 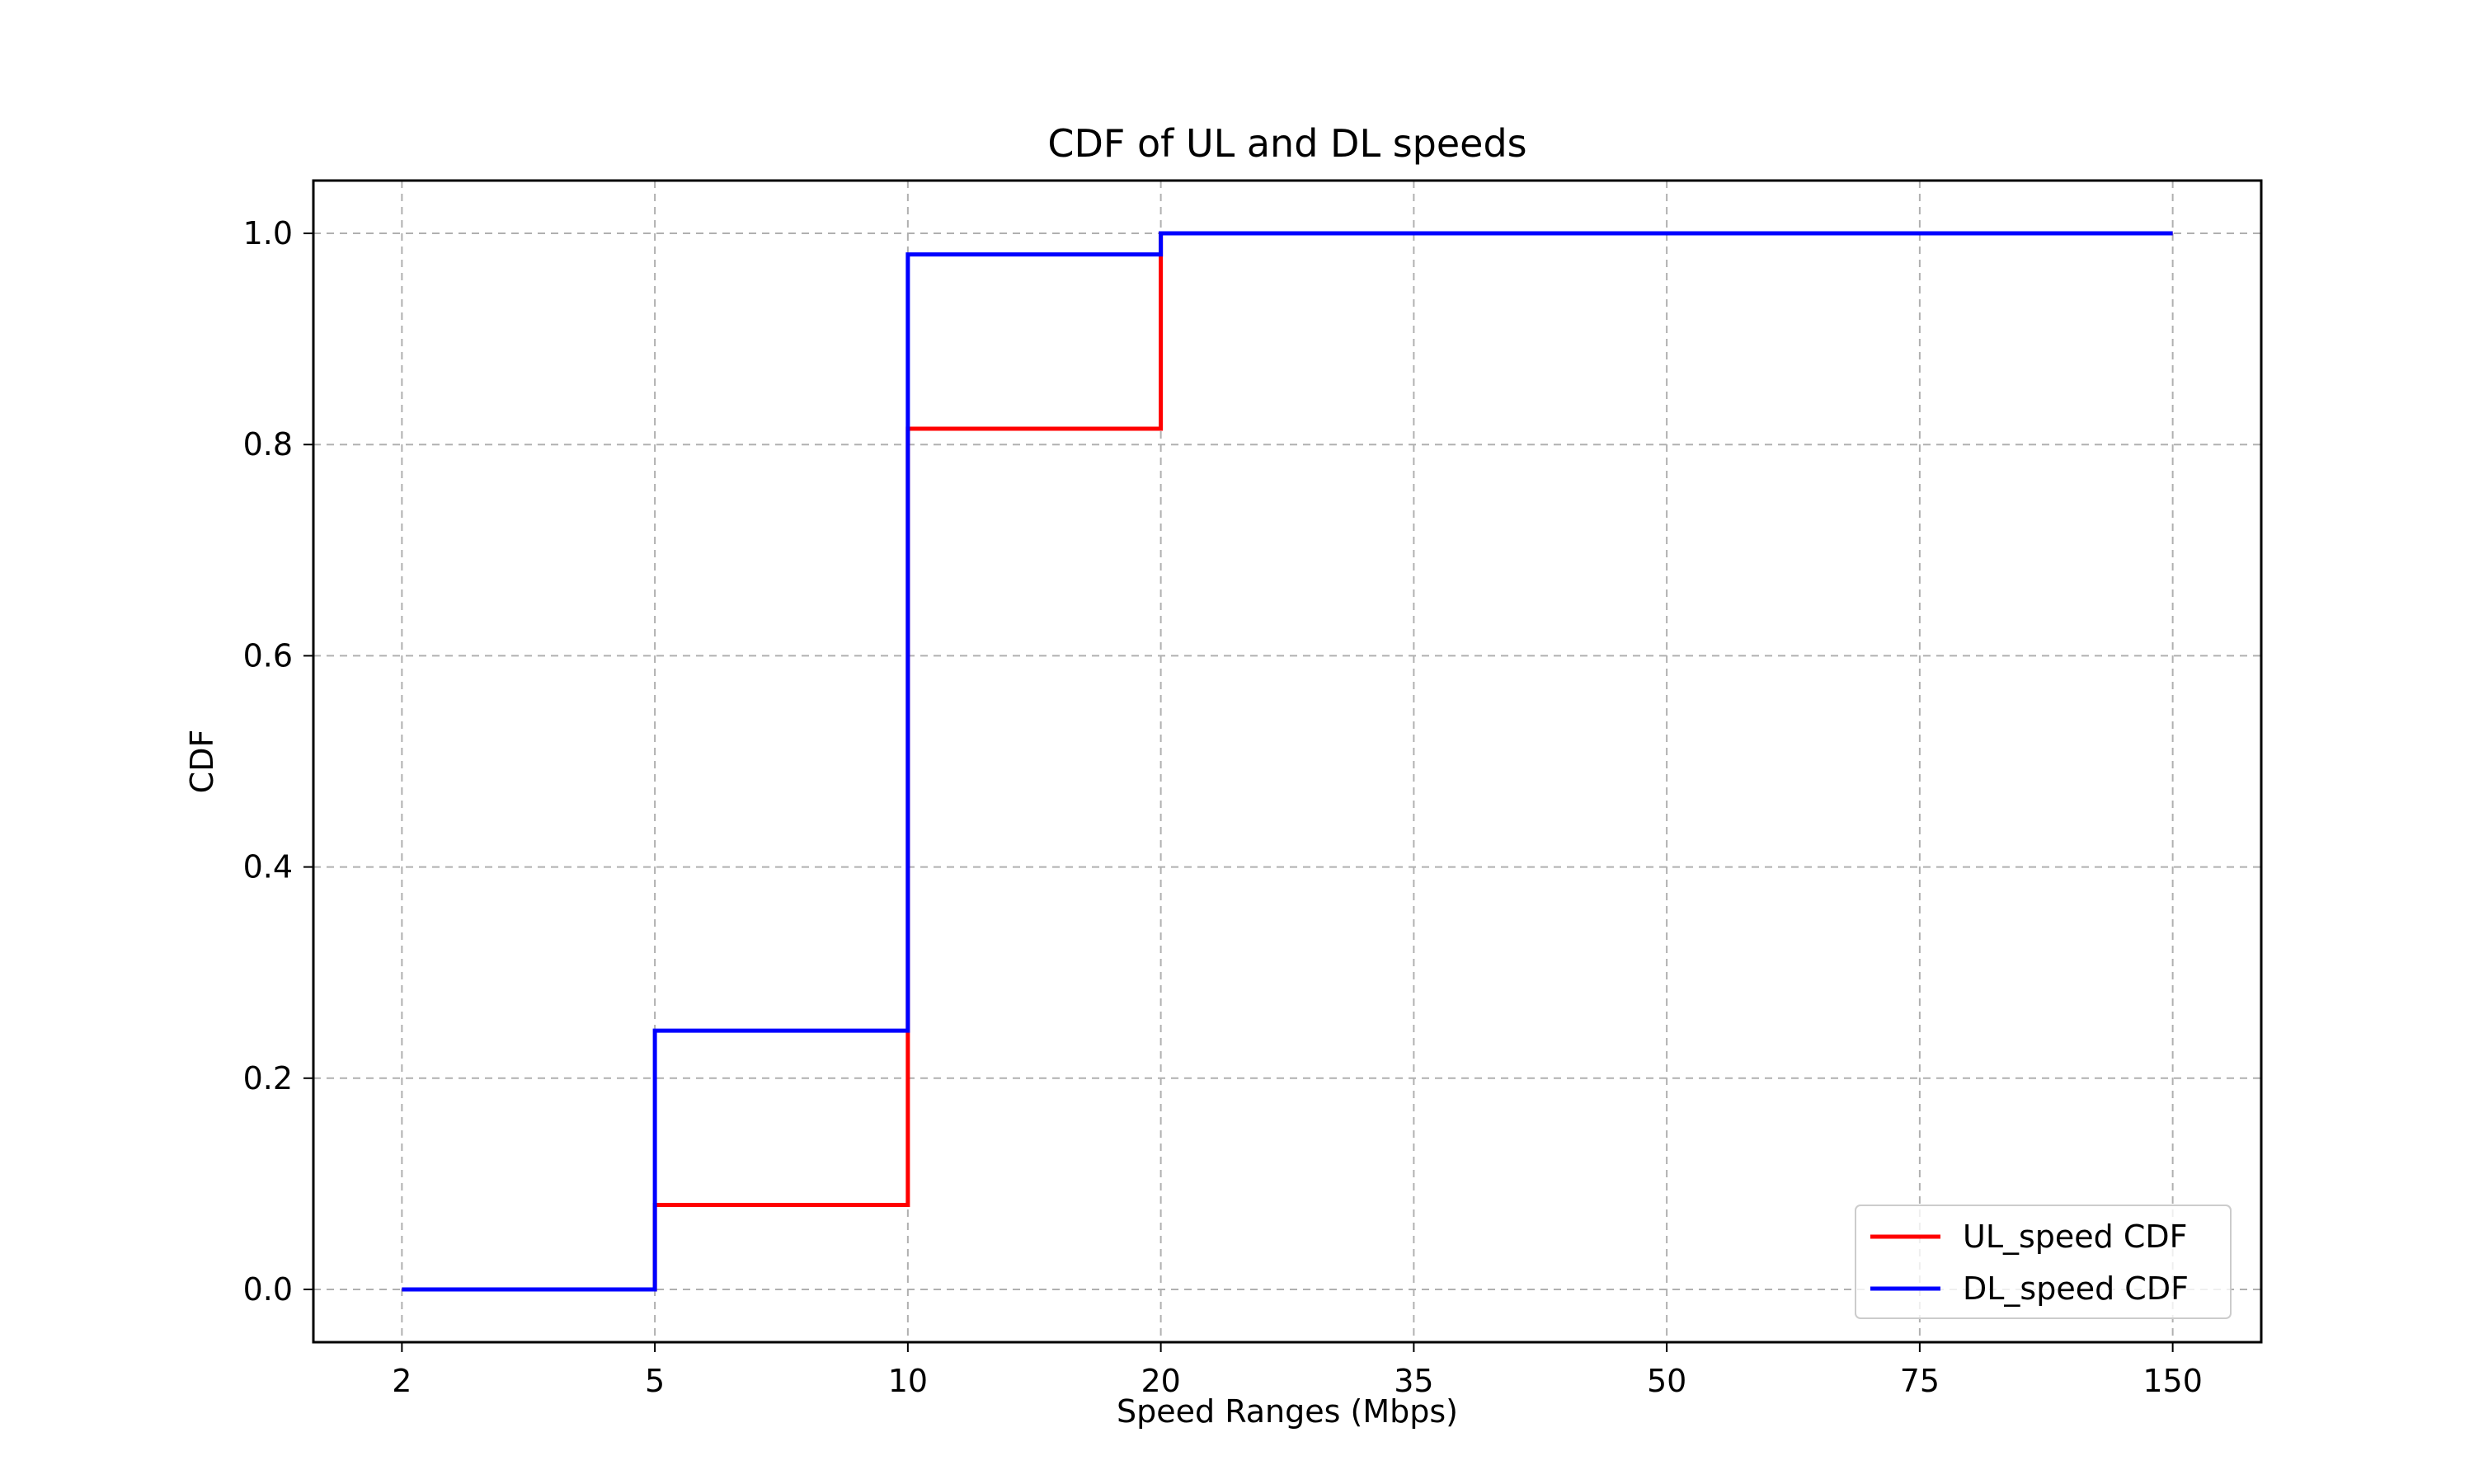 What do you see at coordinates (1160, 1381) in the screenshot?
I see `x-tick-label: 20` at bounding box center [1160, 1381].